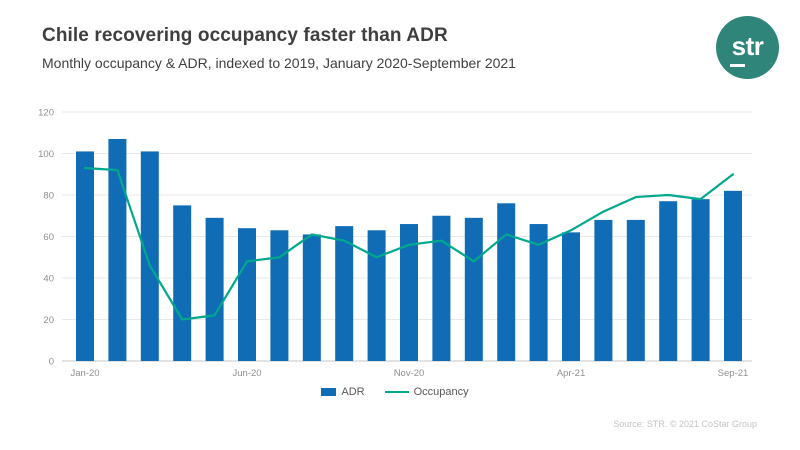 The image size is (800, 450). What do you see at coordinates (84, 373) in the screenshot?
I see `x-axis-tick-label: Jan-20` at bounding box center [84, 373].